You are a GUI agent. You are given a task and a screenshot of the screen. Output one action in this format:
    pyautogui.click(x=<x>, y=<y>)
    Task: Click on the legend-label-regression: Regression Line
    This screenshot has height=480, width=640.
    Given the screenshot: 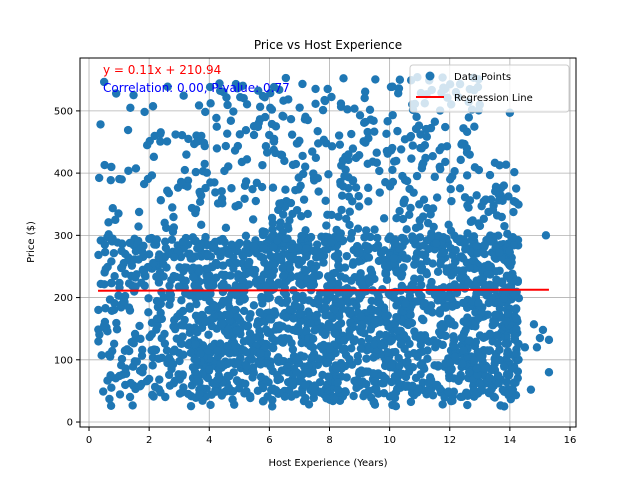 What is the action you would take?
    pyautogui.click(x=493, y=98)
    